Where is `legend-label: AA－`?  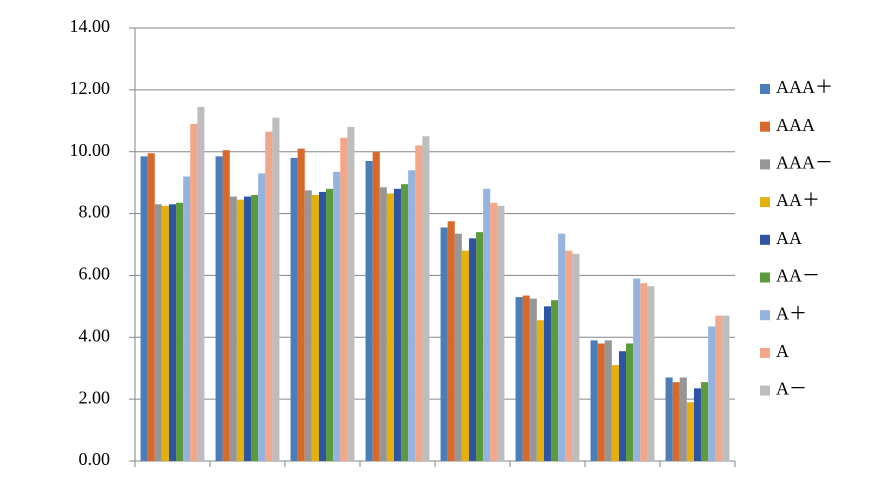
legend-label: AA－ is located at coordinates (798, 276).